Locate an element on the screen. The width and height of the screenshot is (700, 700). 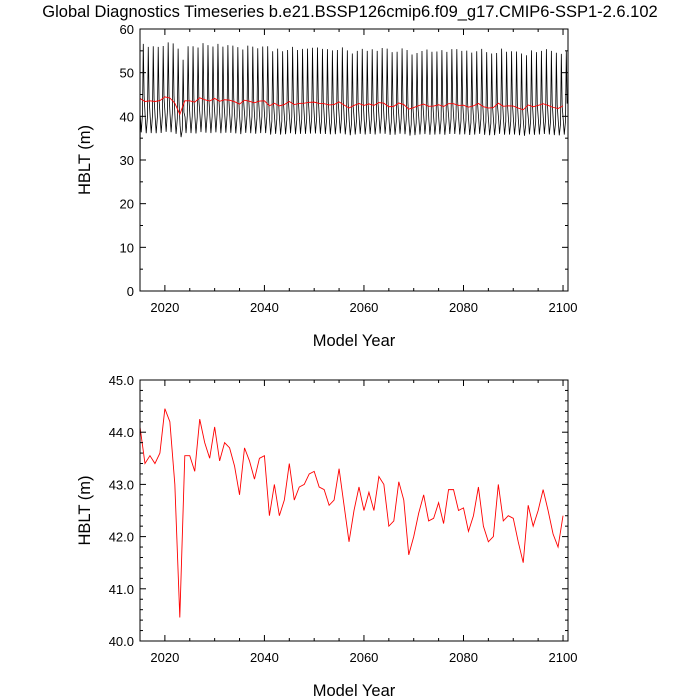
top-series-annual-line is located at coordinates (351, 106).